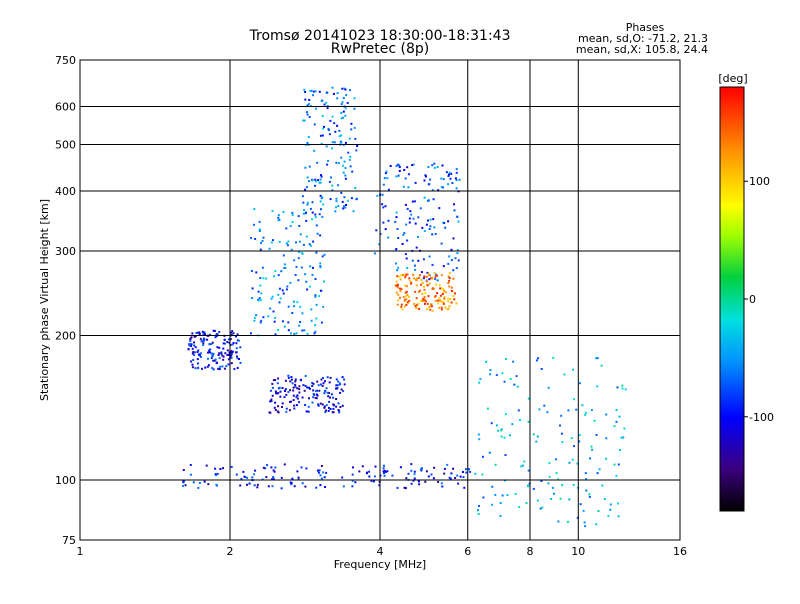 This screenshot has width=800, height=604. Describe the element at coordinates (752, 299) in the screenshot. I see `colorbar-tick-label: 0` at that location.